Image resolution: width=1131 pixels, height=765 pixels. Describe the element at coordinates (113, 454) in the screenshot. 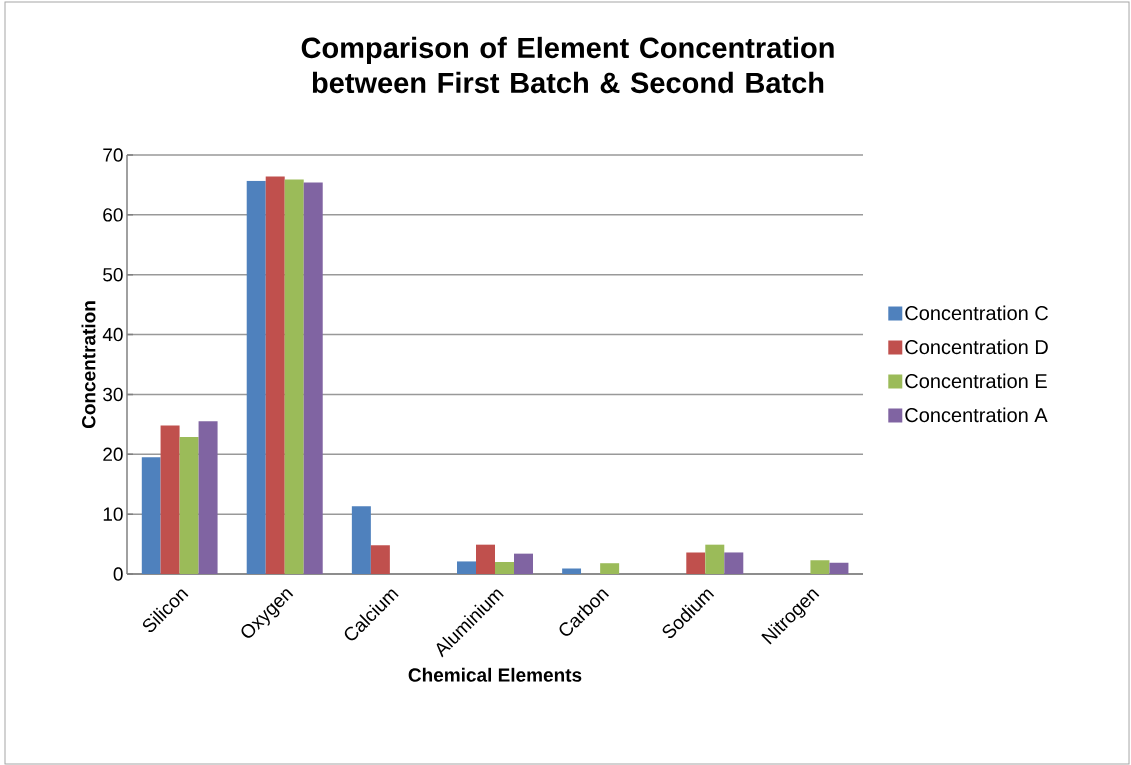

I see `y-tick-label: 20` at that location.